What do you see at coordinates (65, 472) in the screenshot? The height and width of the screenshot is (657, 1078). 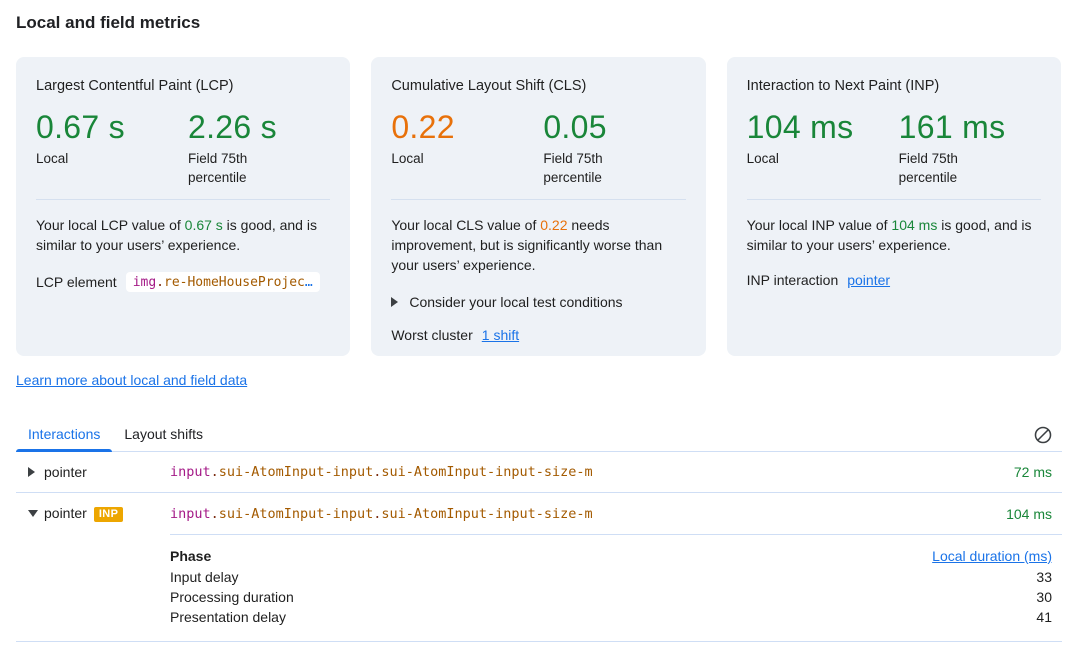 I see `interaction-type: pointer` at bounding box center [65, 472].